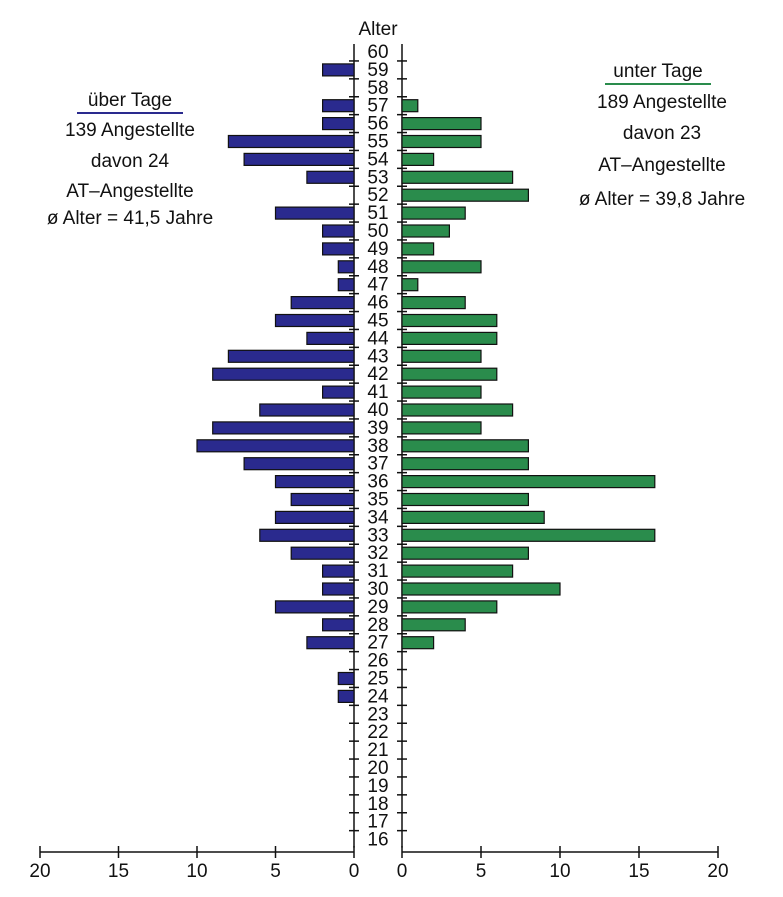  I want to click on category-label: 53, so click(377, 177).